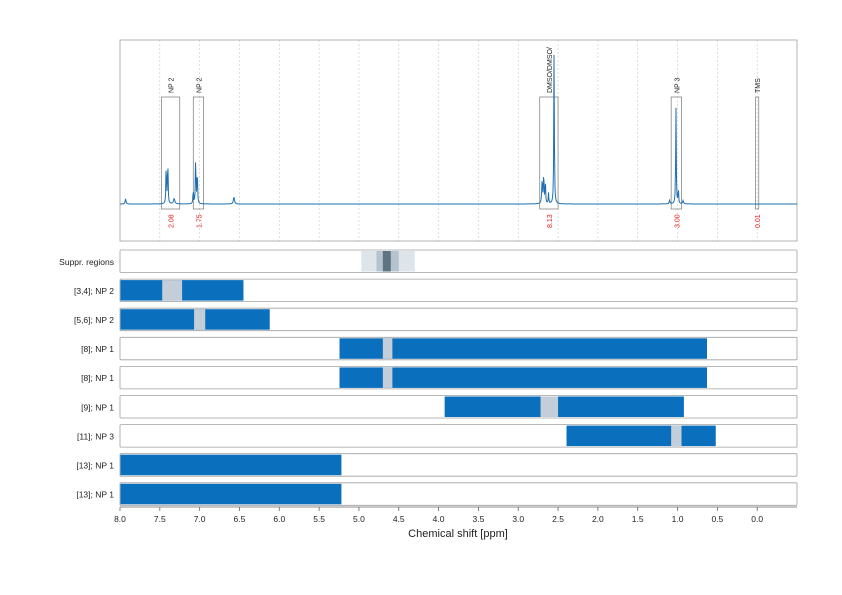 The width and height of the screenshot is (842, 595). Describe the element at coordinates (758, 85) in the screenshot. I see `integral-label: TMS` at that location.